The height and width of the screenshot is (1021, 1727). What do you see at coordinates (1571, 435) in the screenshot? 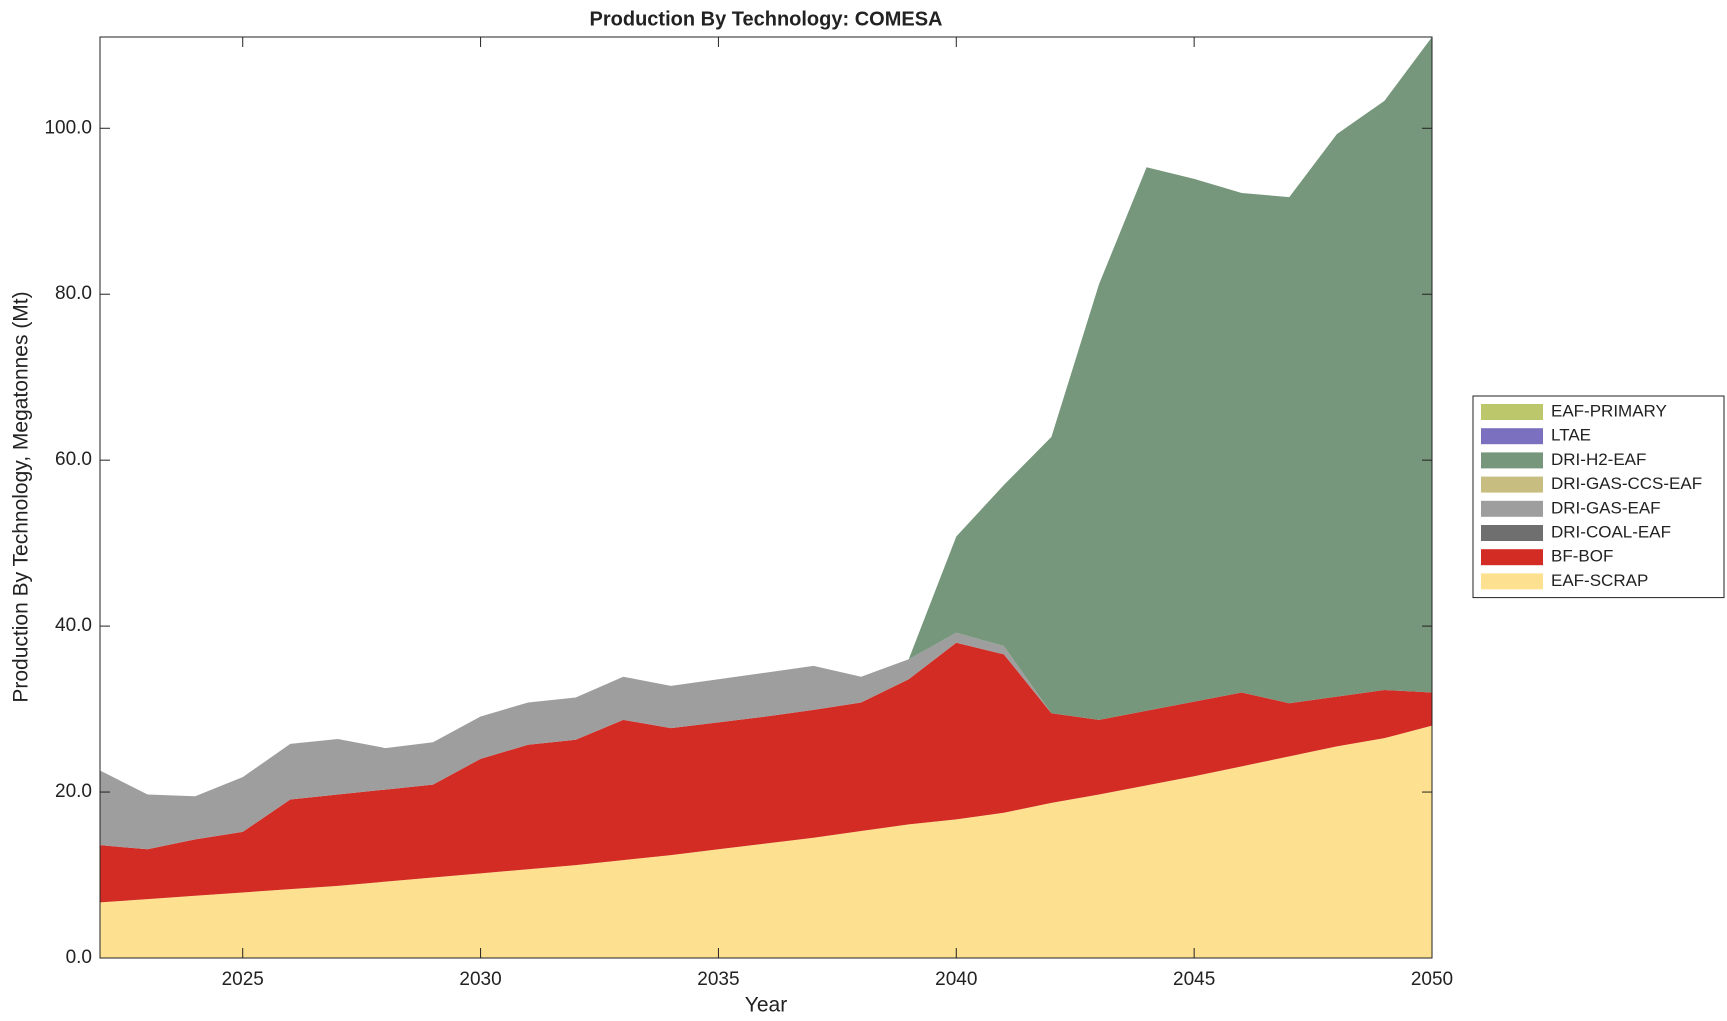
I see `legend-label: LTAE` at bounding box center [1571, 435].